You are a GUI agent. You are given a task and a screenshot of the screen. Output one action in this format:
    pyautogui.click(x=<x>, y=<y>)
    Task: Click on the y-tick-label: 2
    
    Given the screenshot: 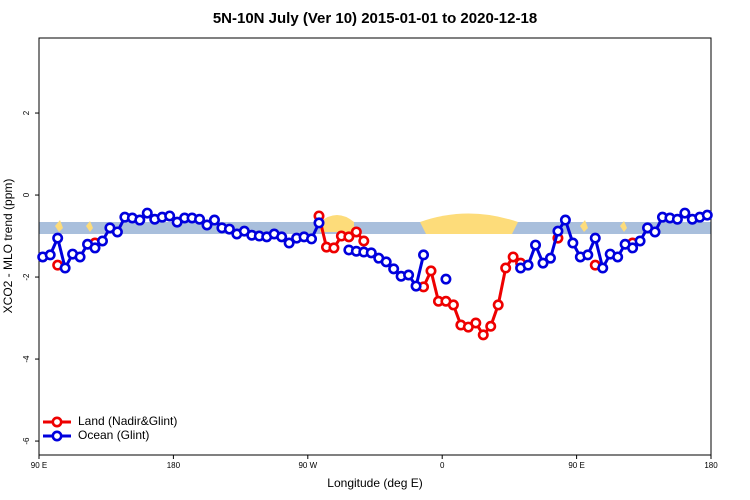 What is the action you would take?
    pyautogui.click(x=26, y=112)
    